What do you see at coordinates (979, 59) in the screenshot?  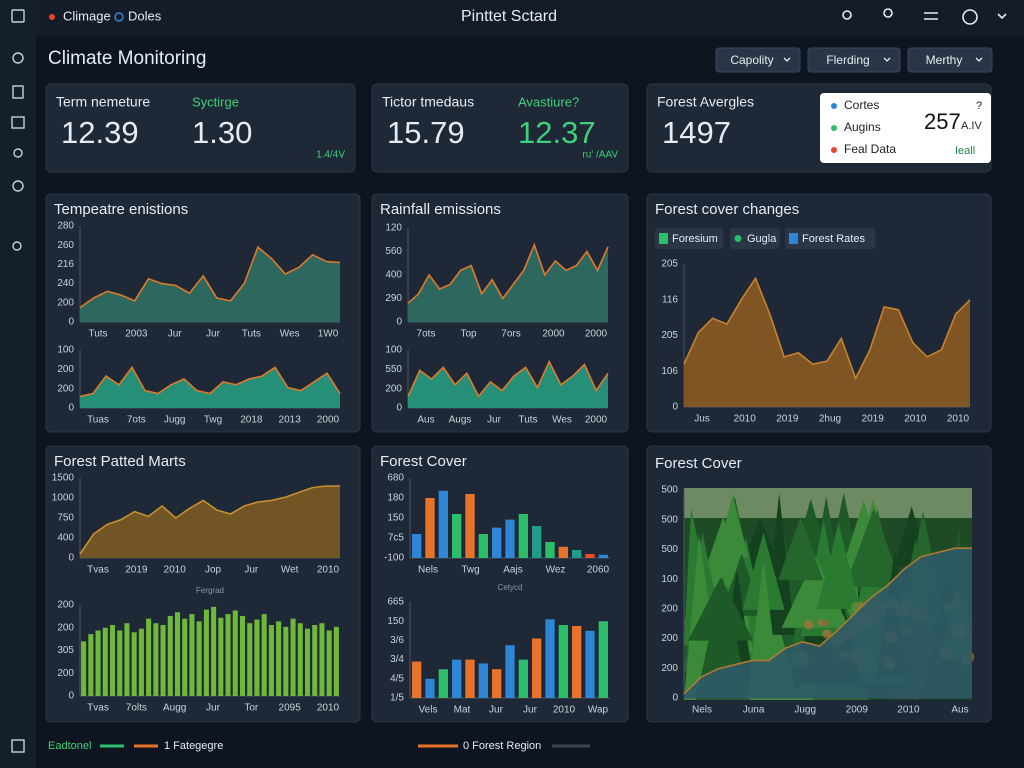 I see `dropdown-chevron` at bounding box center [979, 59].